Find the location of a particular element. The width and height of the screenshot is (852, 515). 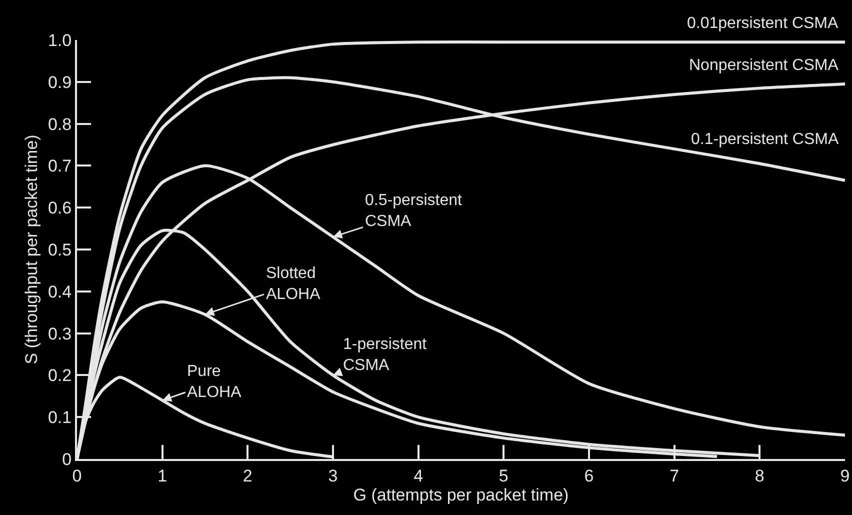

x-tick-label: 5 is located at coordinates (503, 476).